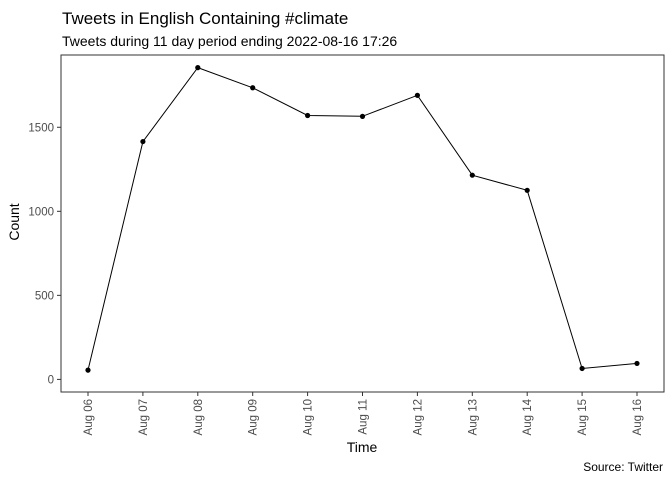  I want to click on y-tick-label: 500, so click(44, 296).